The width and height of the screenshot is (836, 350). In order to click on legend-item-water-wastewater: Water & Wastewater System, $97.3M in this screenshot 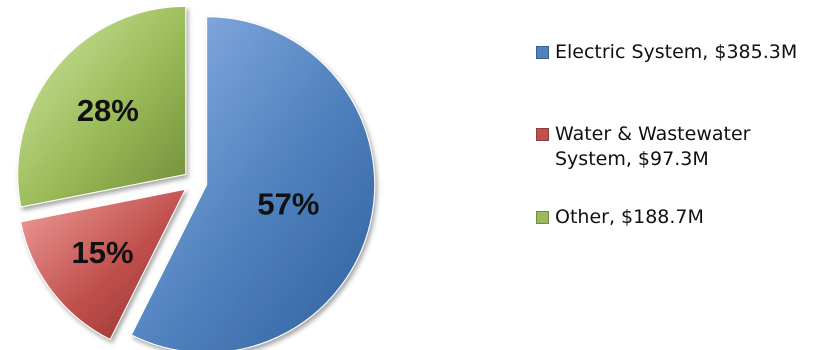, I will do `click(658, 147)`.